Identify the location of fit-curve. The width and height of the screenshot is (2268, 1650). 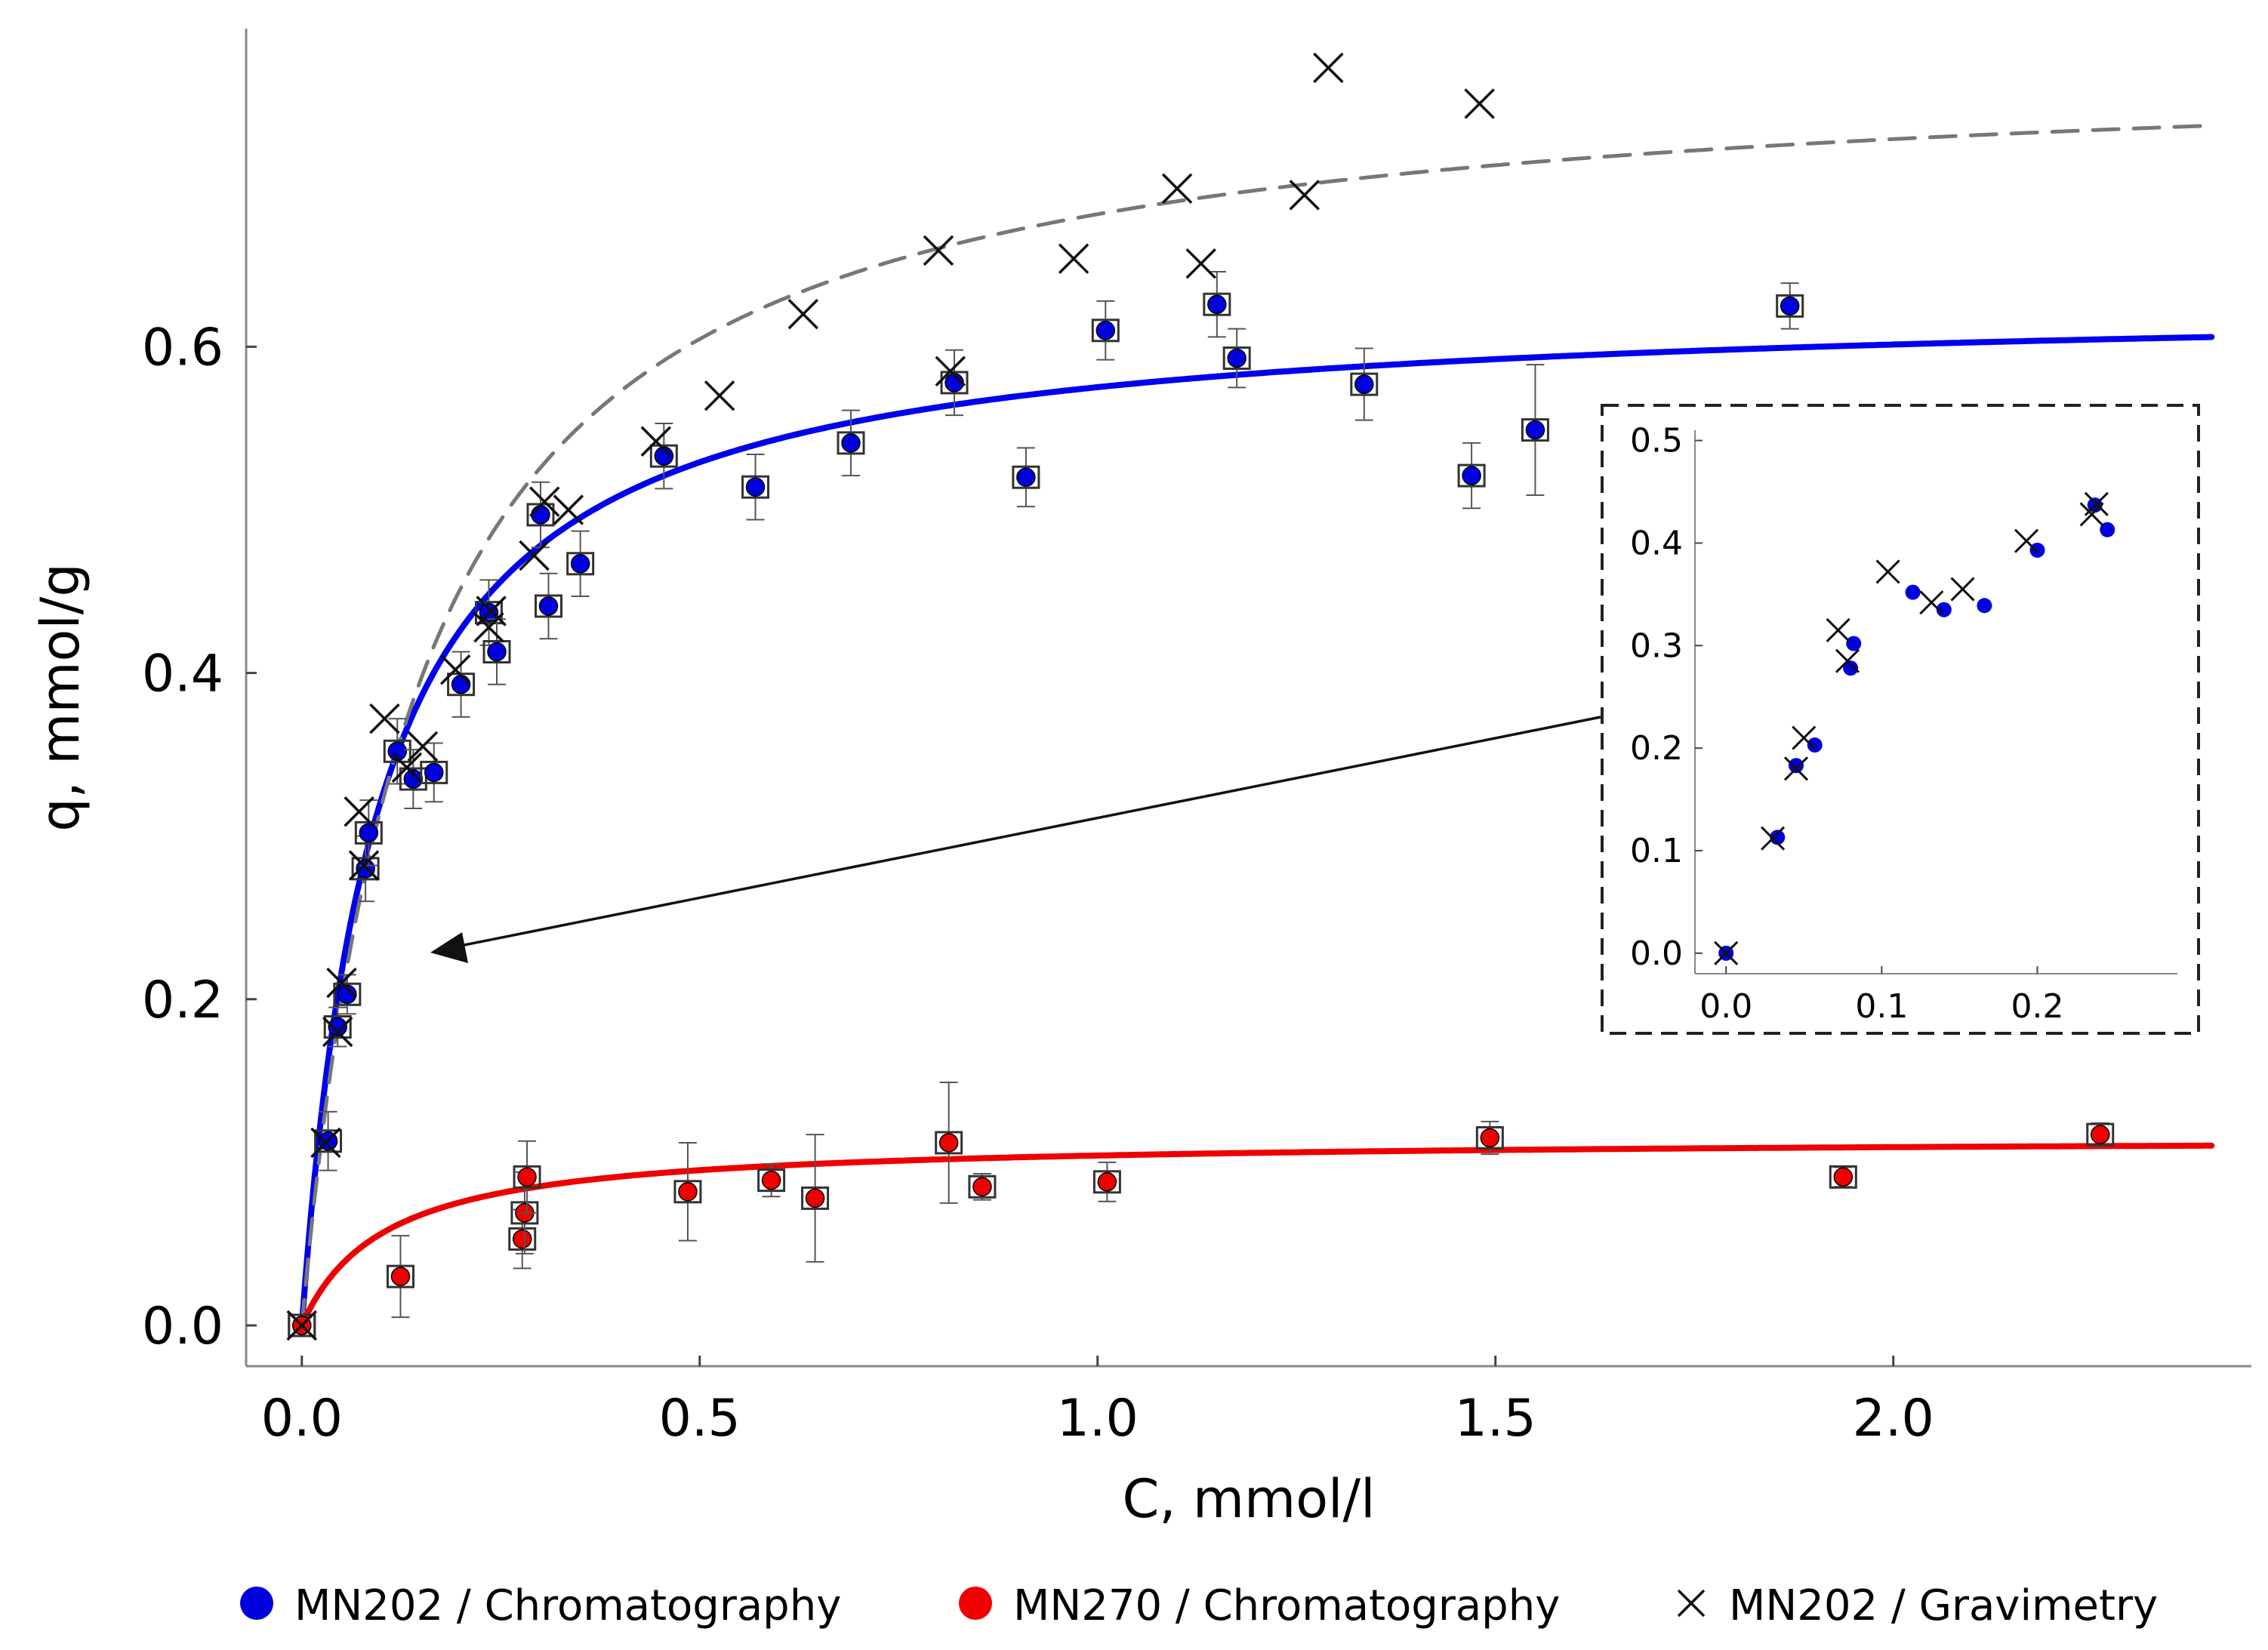
(1256, 1235).